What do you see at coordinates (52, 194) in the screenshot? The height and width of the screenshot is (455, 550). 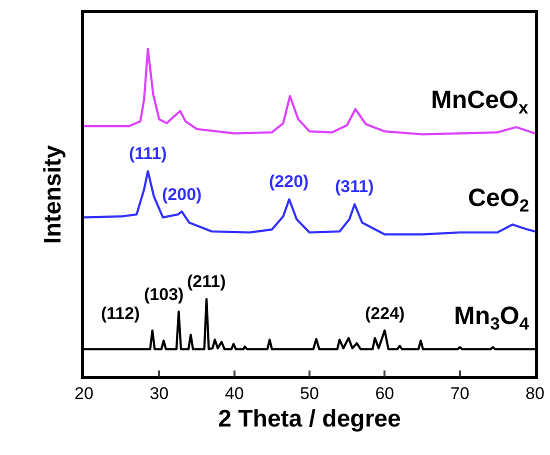 I see `y-axis-title: Intensity` at bounding box center [52, 194].